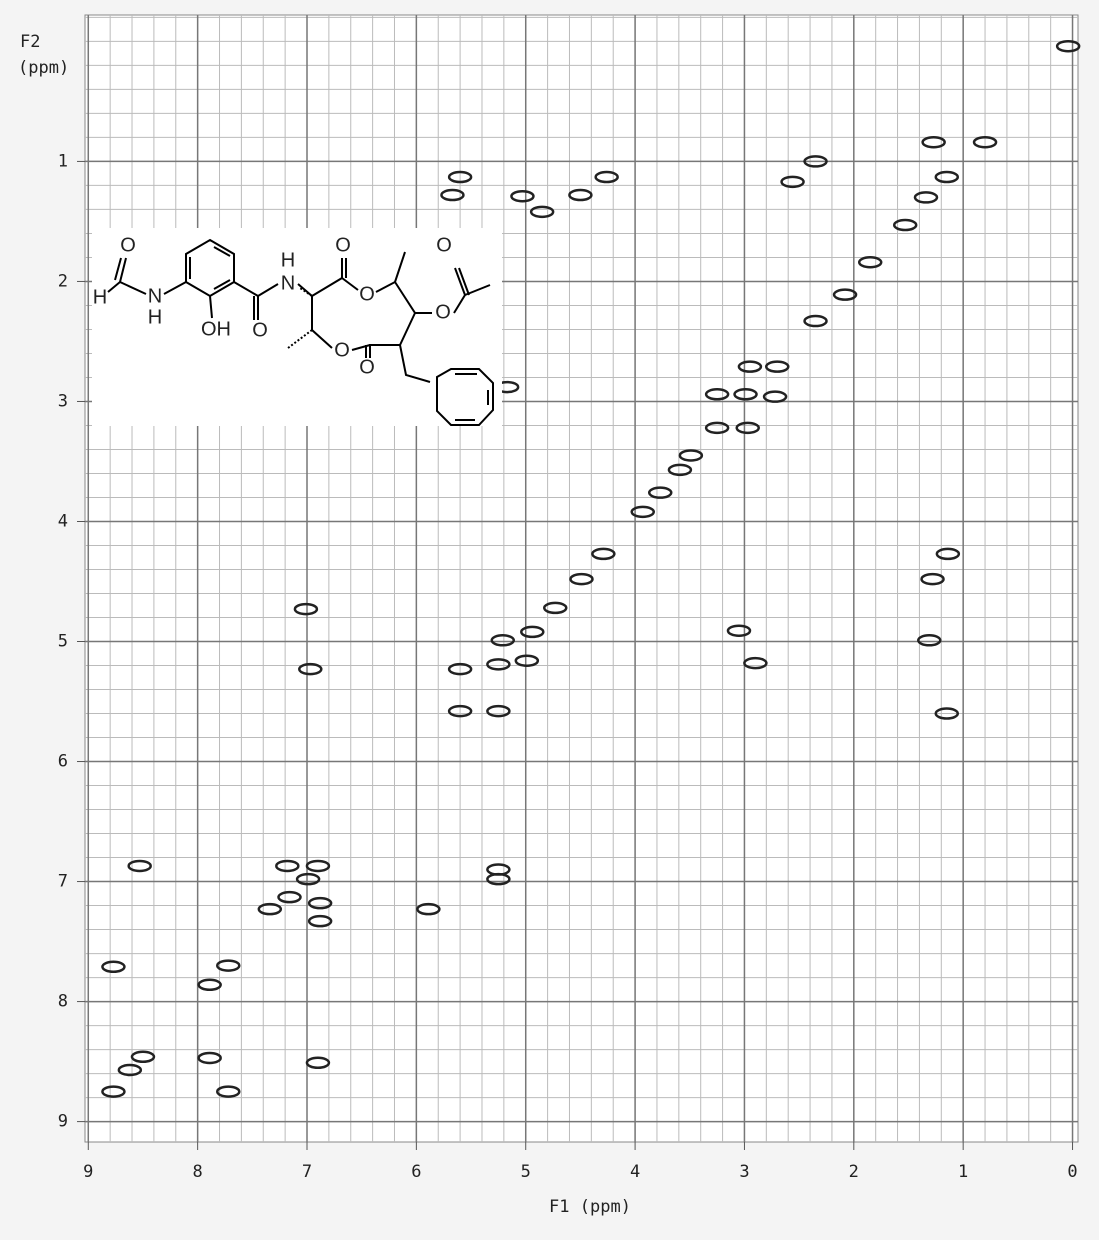  What do you see at coordinates (63, 882) in the screenshot?
I see `y-tick-label: 7` at bounding box center [63, 882].